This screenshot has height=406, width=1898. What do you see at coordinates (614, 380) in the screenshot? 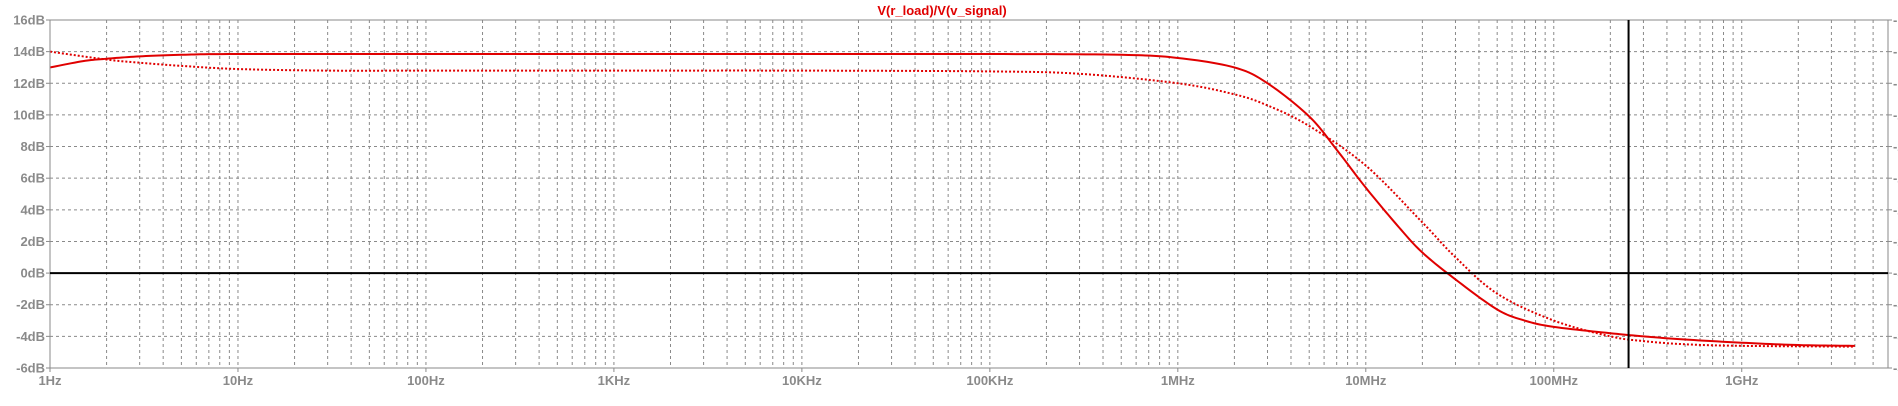
I see `x-tick-label: 1KHz` at bounding box center [614, 380].